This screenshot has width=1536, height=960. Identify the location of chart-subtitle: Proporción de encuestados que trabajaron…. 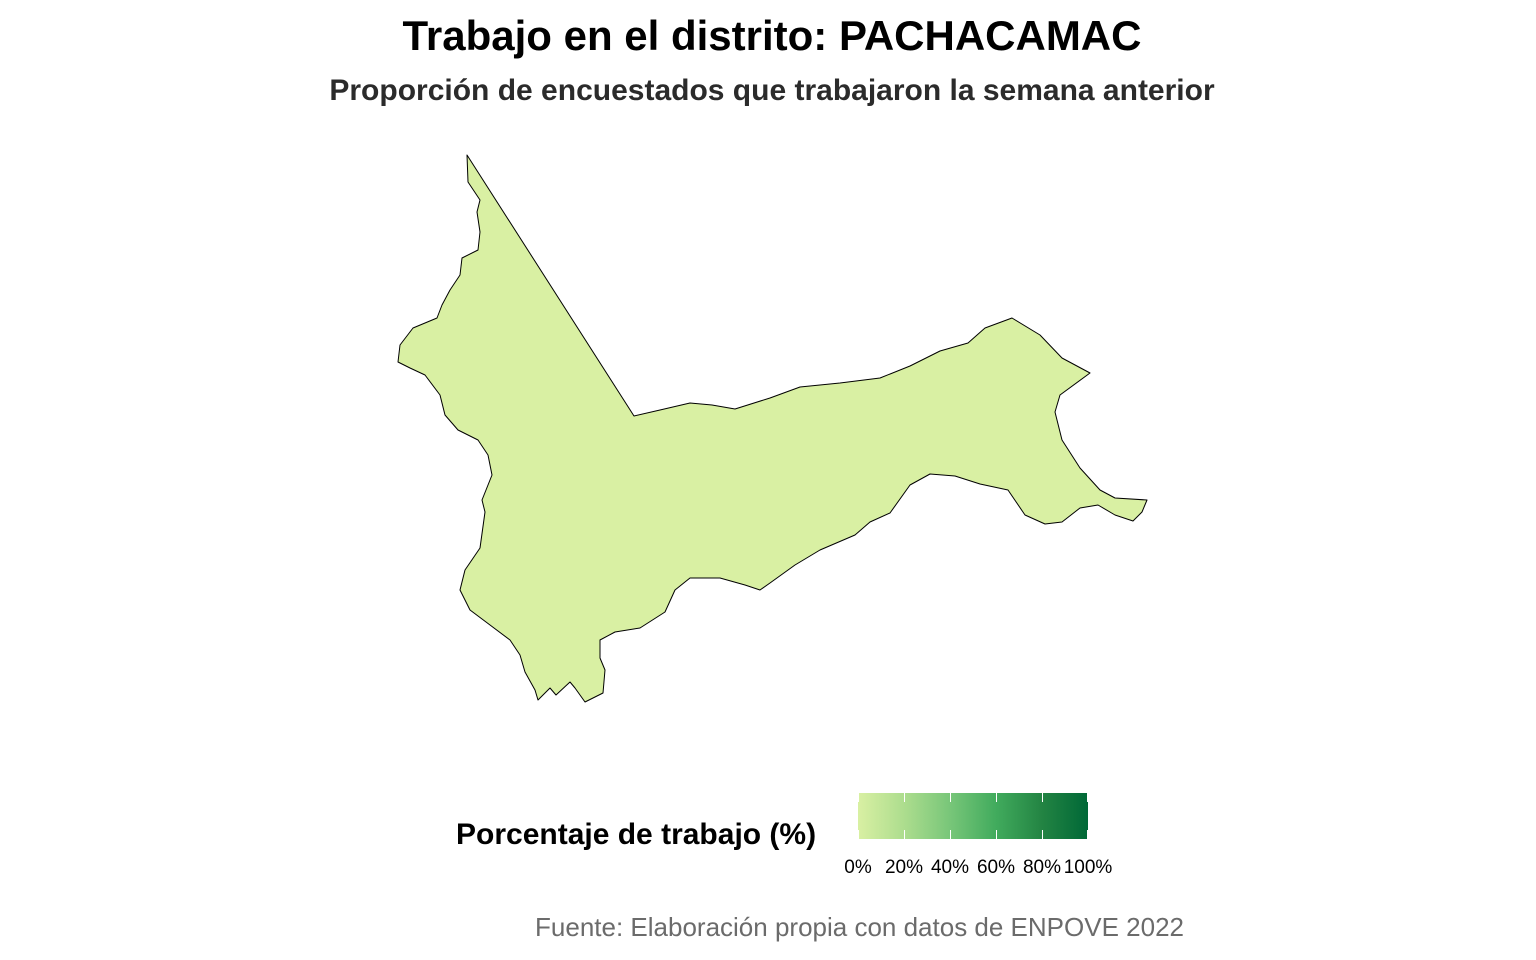
(772, 90).